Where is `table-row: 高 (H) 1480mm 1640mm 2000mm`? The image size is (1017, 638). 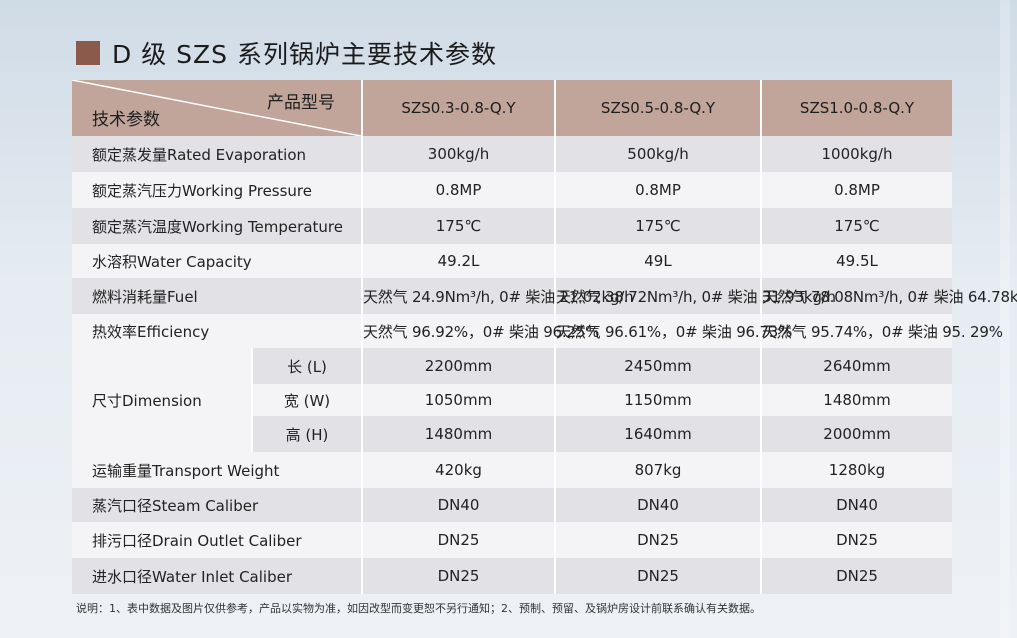
table-row: 高 (H) 1480mm 1640mm 2000mm is located at coordinates (512, 434).